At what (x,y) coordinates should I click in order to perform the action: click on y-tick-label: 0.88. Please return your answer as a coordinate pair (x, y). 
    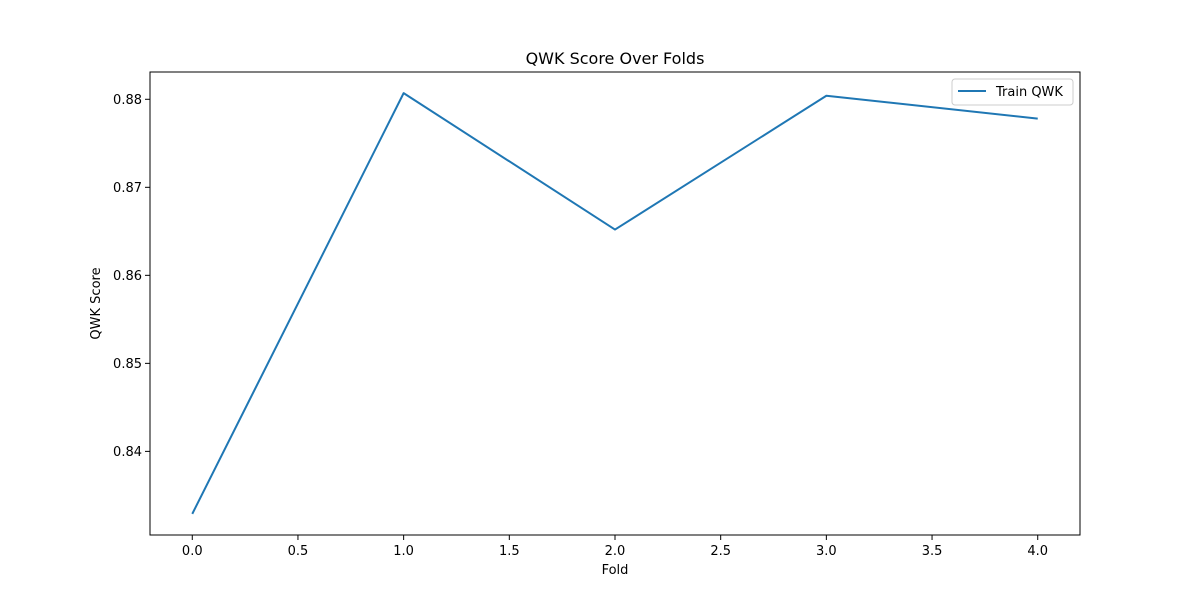
    Looking at the image, I should click on (127, 100).